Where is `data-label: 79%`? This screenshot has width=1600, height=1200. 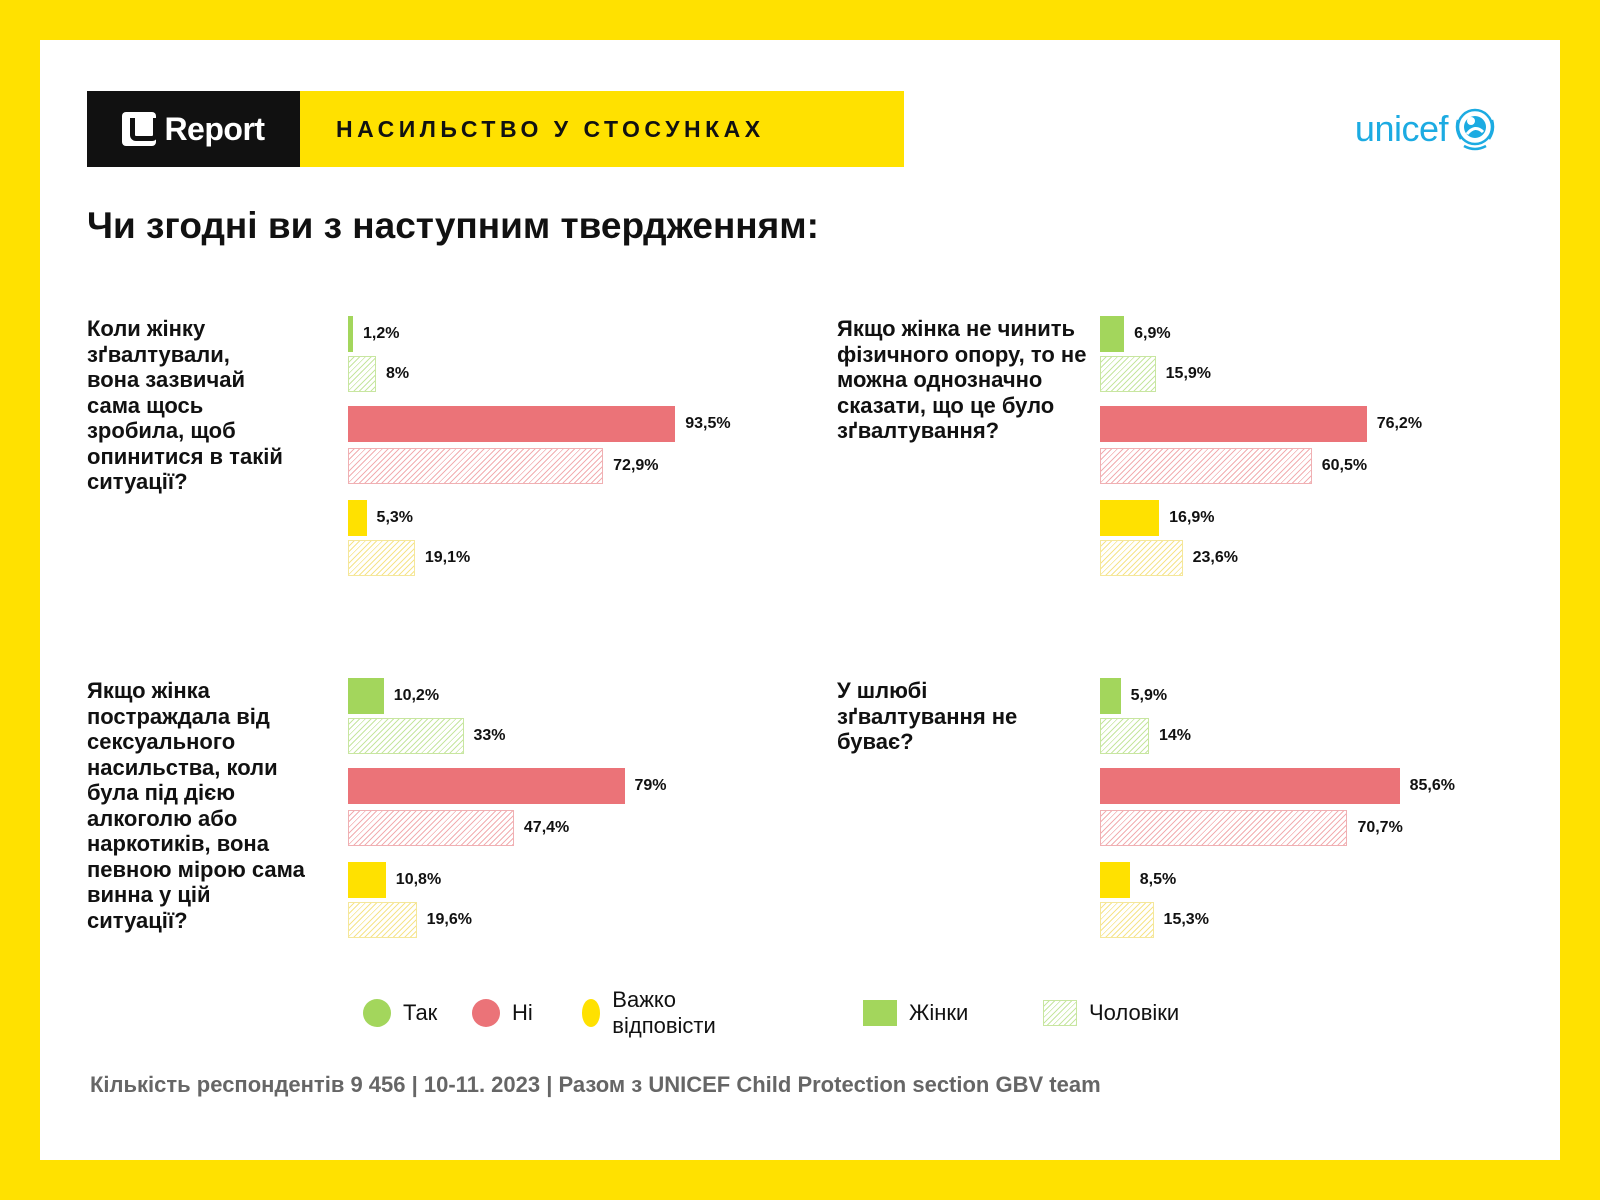
data-label: 79% is located at coordinates (650, 785).